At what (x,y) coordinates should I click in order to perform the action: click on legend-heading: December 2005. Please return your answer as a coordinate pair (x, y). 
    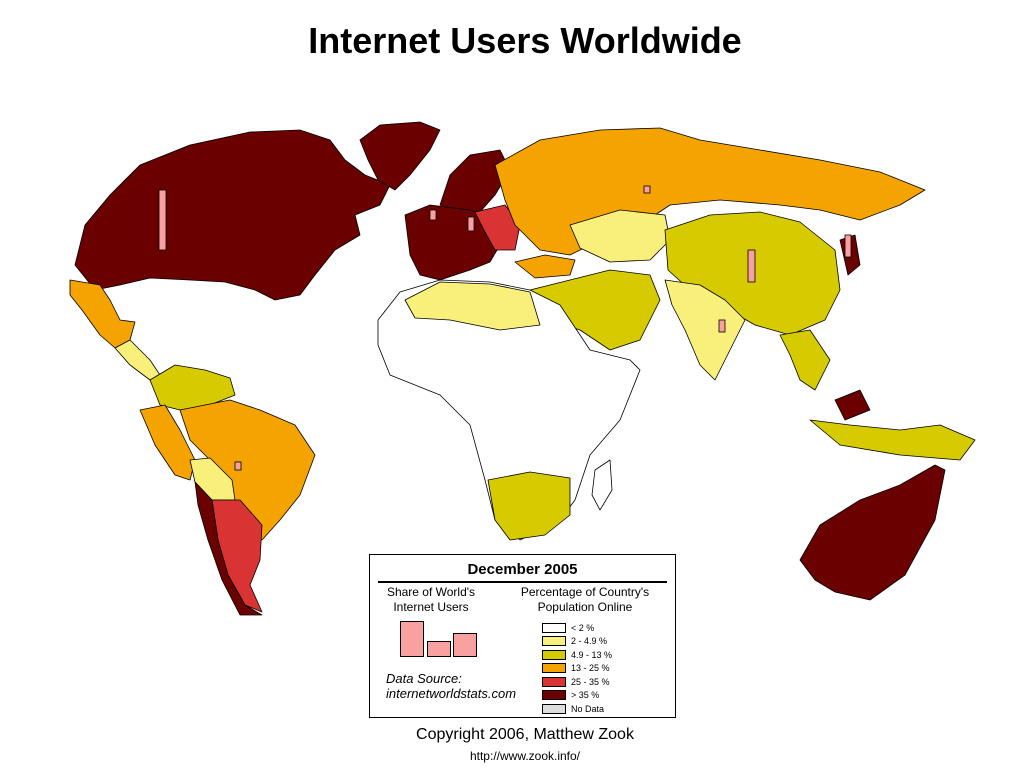
    Looking at the image, I should click on (522, 569).